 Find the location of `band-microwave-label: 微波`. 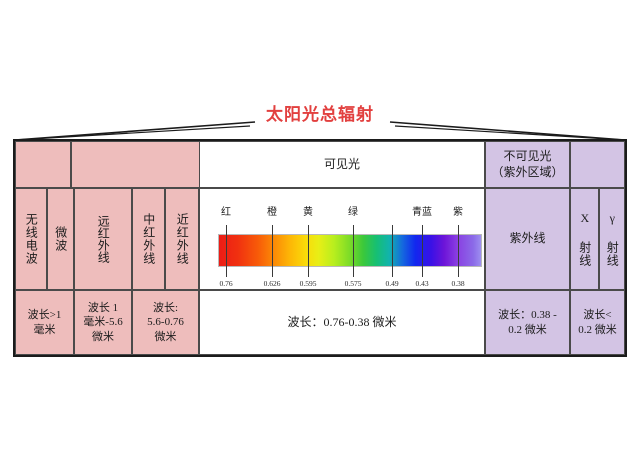

band-microwave-label: 微波 is located at coordinates (60, 239).